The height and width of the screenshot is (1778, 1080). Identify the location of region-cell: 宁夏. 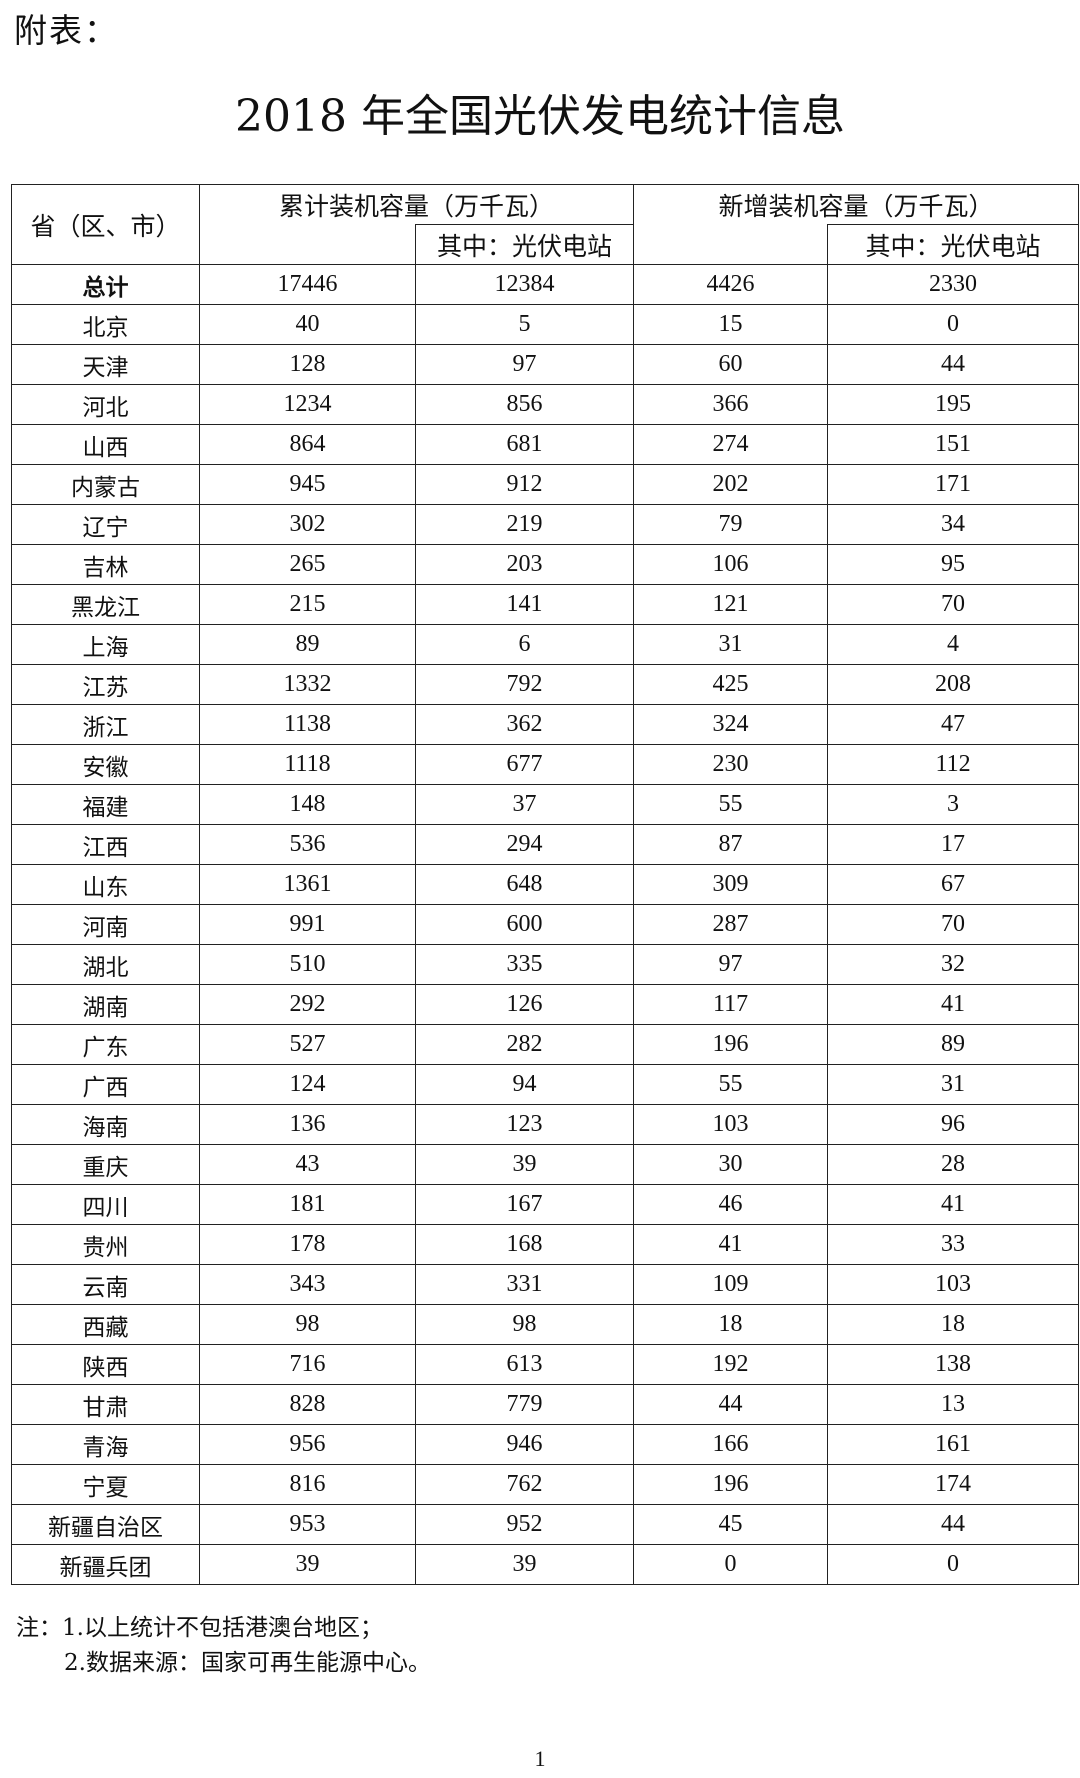
(105, 1484).